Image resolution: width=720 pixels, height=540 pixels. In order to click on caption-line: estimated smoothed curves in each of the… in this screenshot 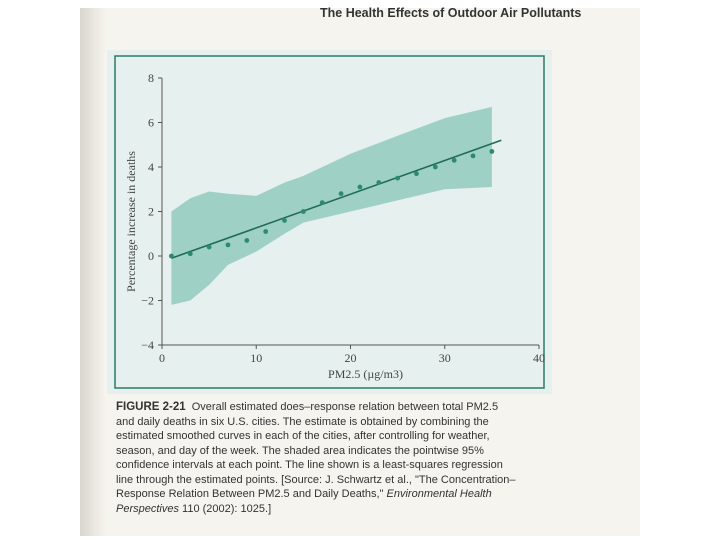, I will do `click(303, 436)`.